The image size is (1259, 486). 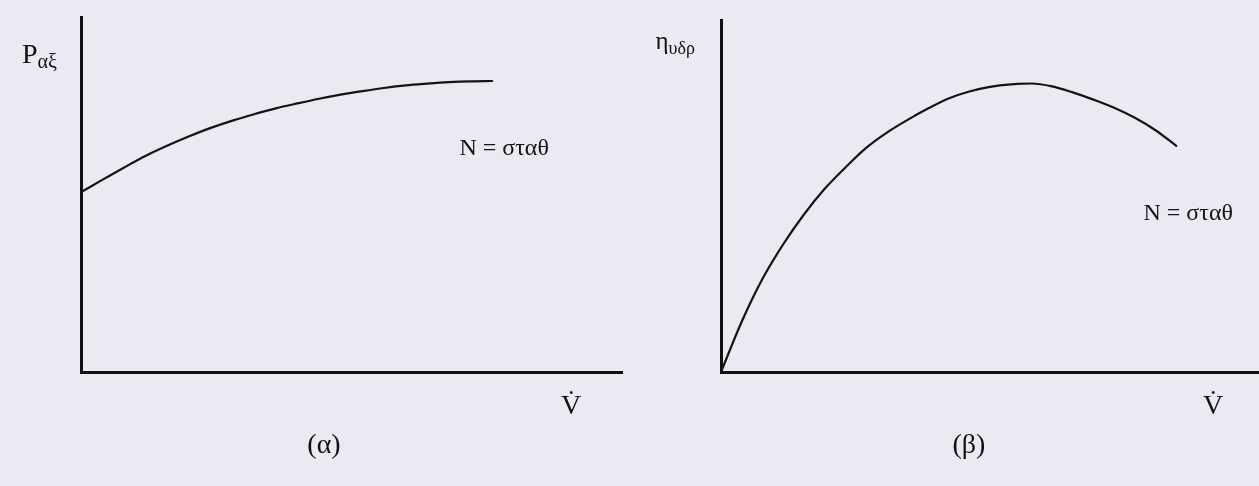 What do you see at coordinates (324, 443) in the screenshot?
I see `text: (α)` at bounding box center [324, 443].